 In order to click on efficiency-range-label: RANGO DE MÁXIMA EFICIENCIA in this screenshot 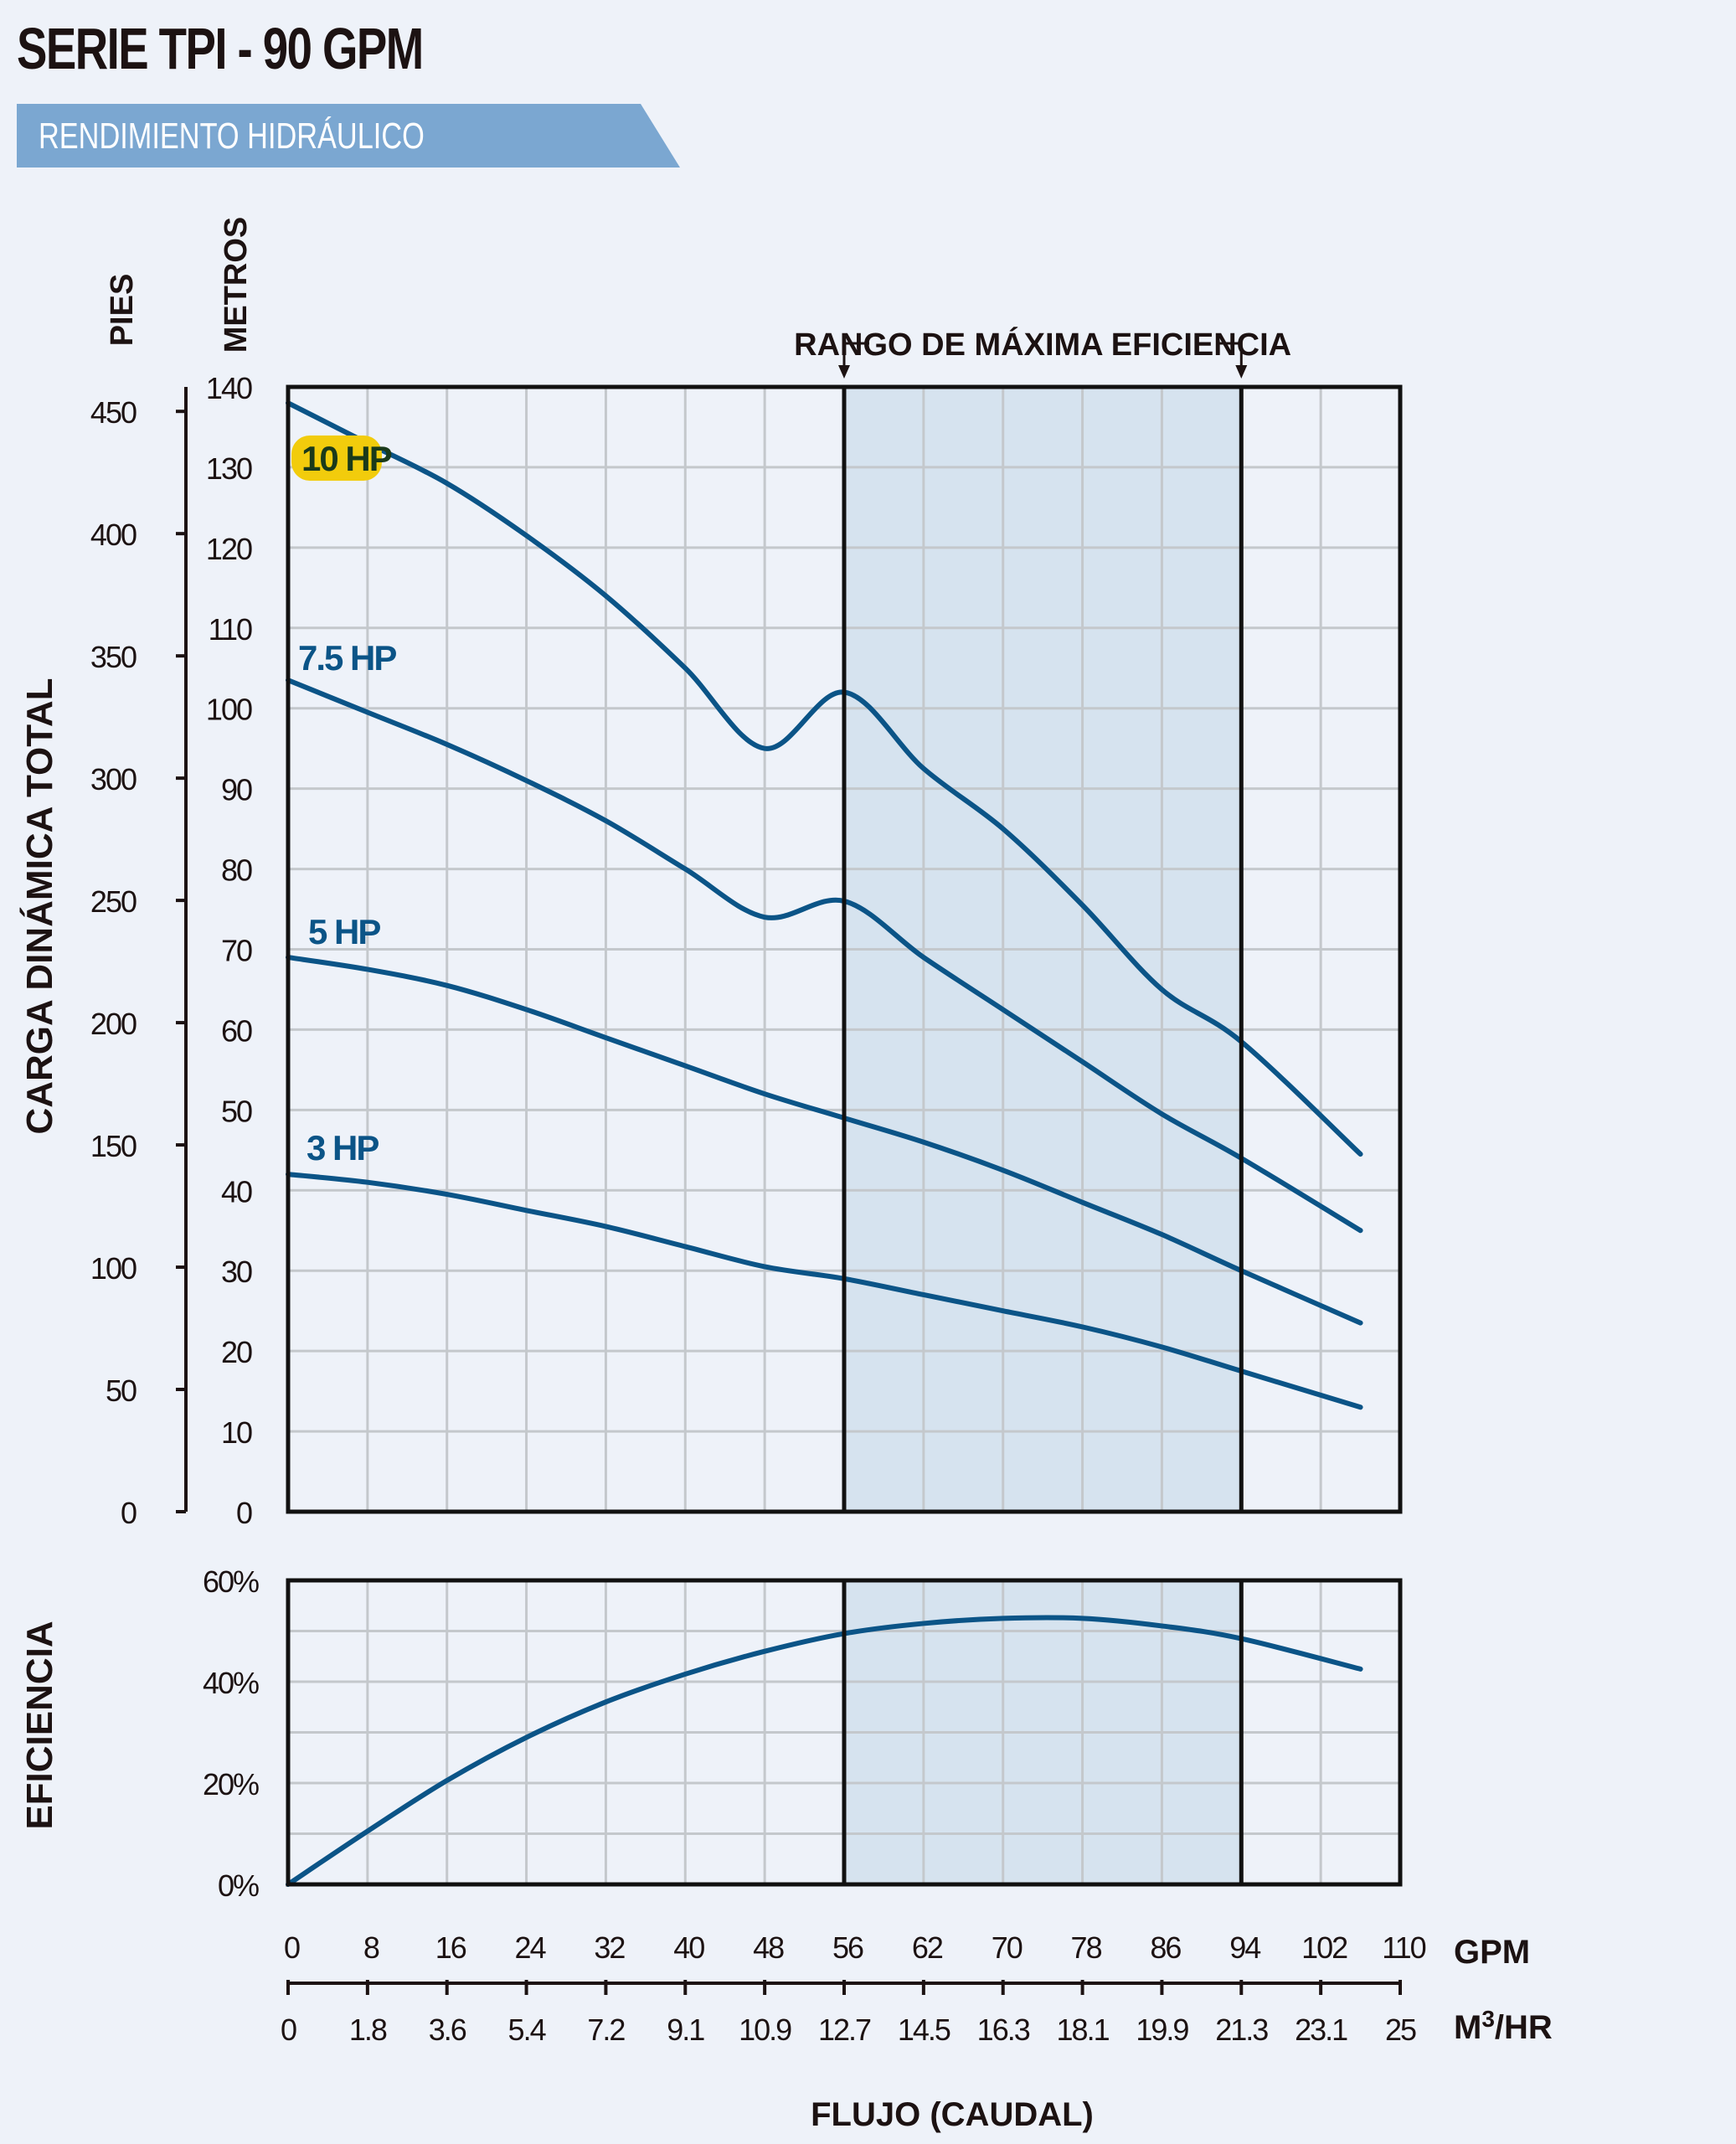, I will do `click(1042, 344)`.